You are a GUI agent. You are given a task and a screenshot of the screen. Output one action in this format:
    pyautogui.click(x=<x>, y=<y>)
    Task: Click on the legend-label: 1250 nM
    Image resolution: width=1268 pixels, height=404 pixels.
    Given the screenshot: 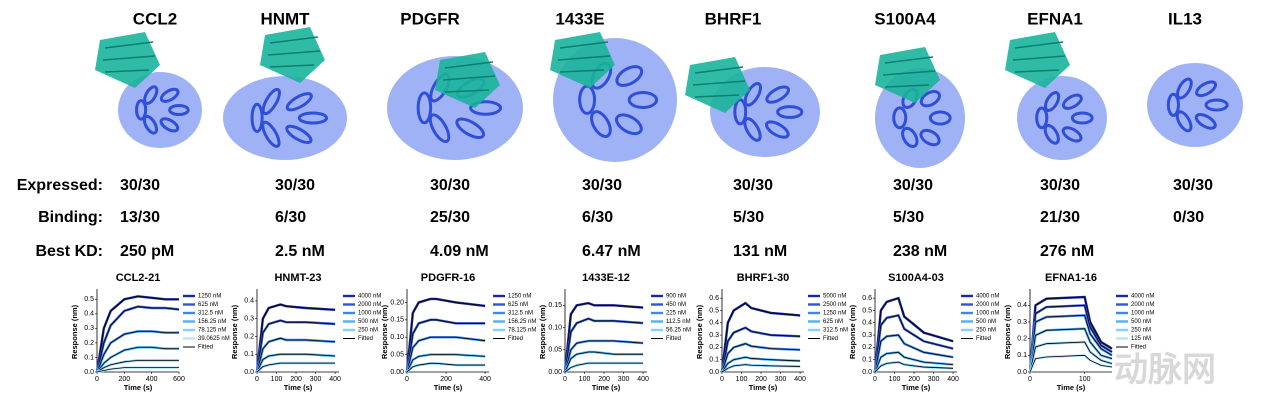 What is the action you would take?
    pyautogui.click(x=834, y=314)
    